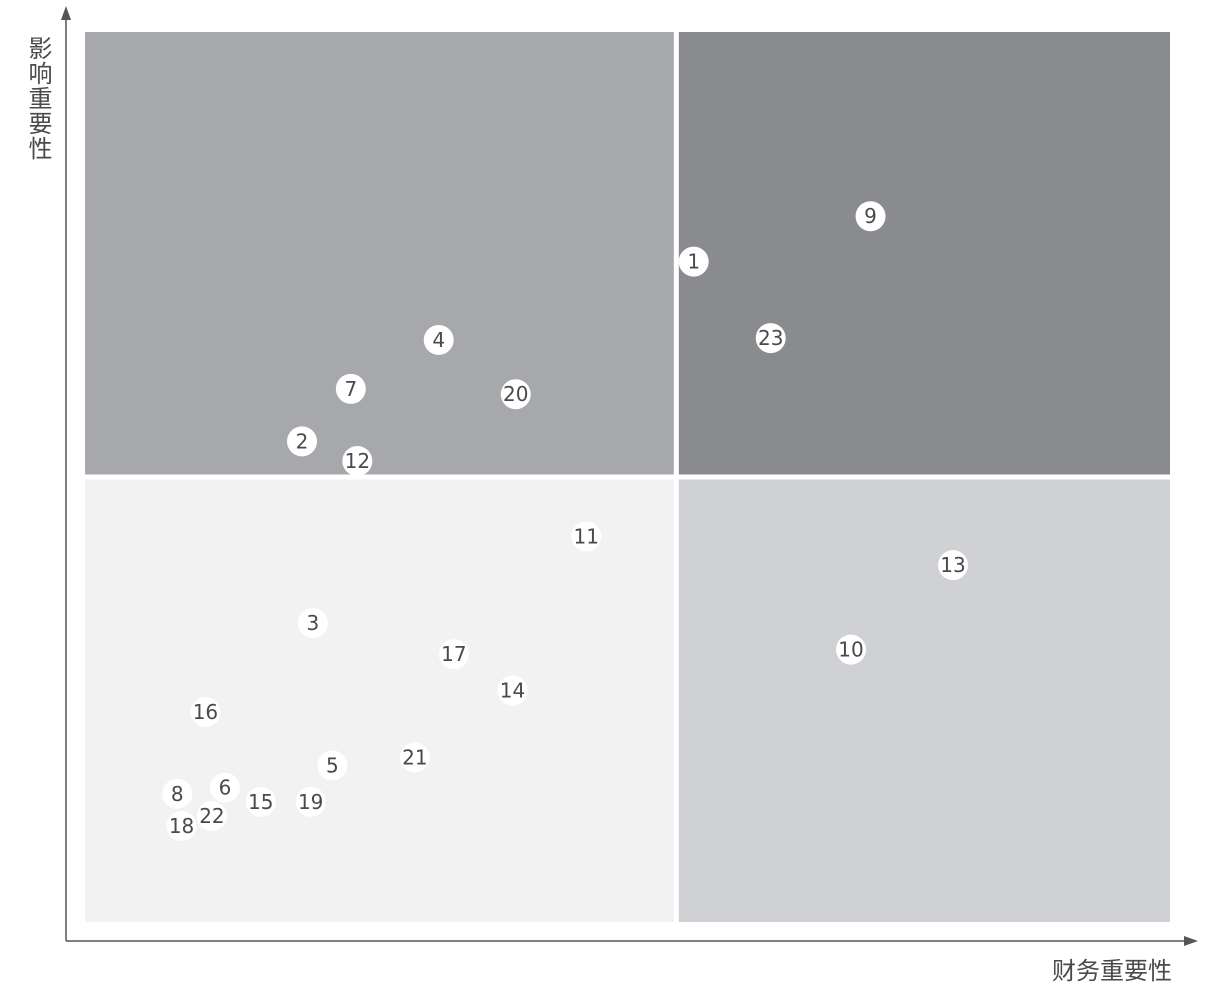  I want to click on data-point-label: 4, so click(438, 340).